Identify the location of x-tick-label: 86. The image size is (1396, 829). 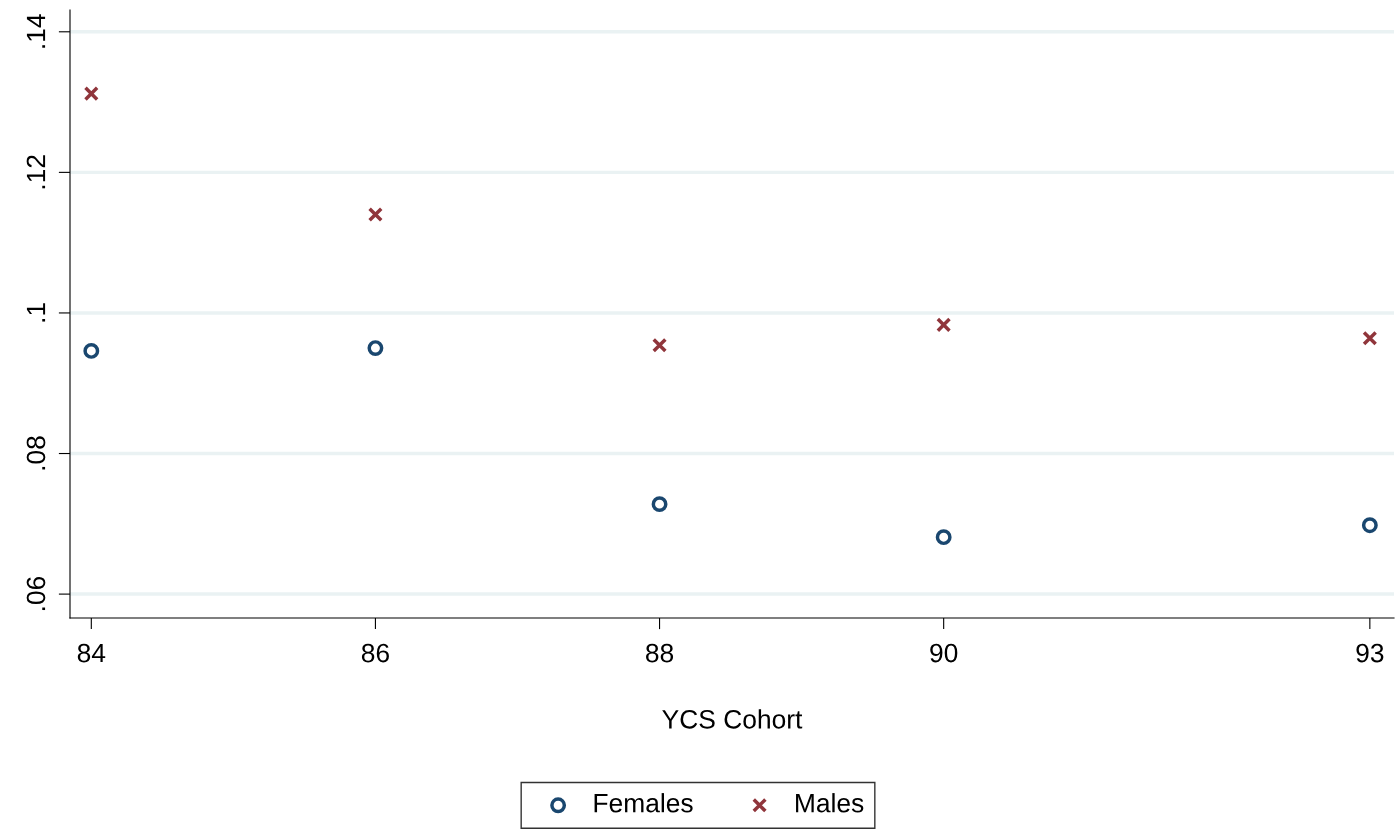
(375, 653).